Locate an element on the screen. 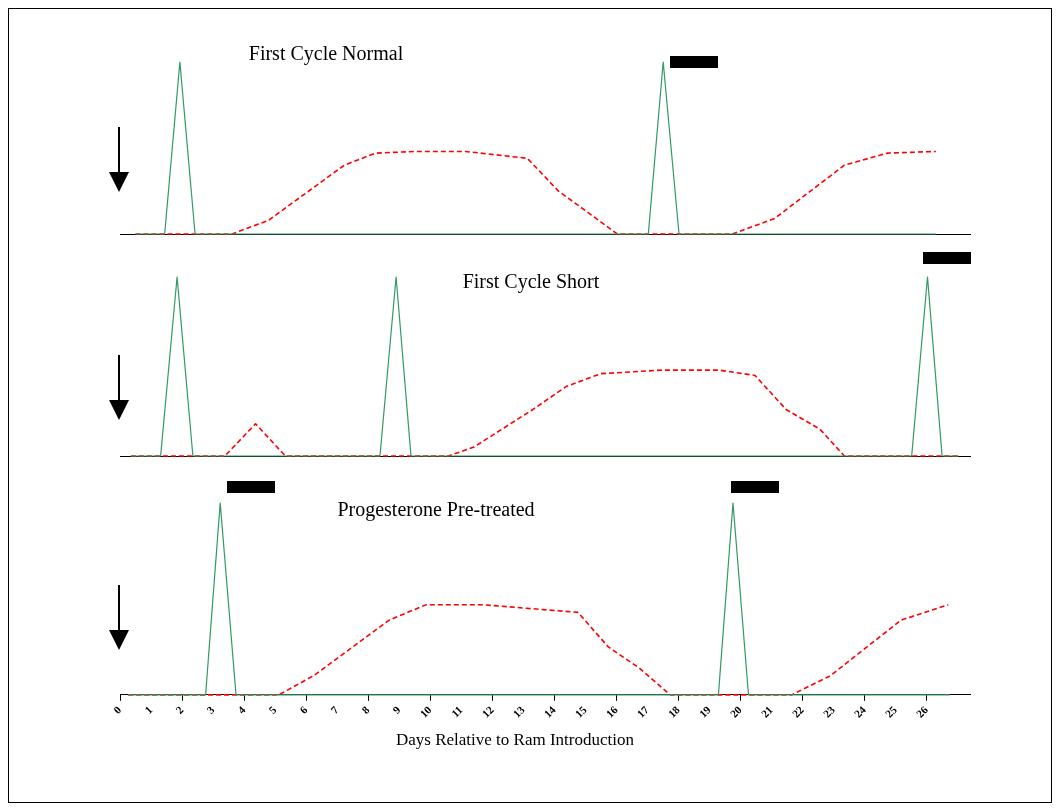  x-tick-label: 20 is located at coordinates (736, 711).